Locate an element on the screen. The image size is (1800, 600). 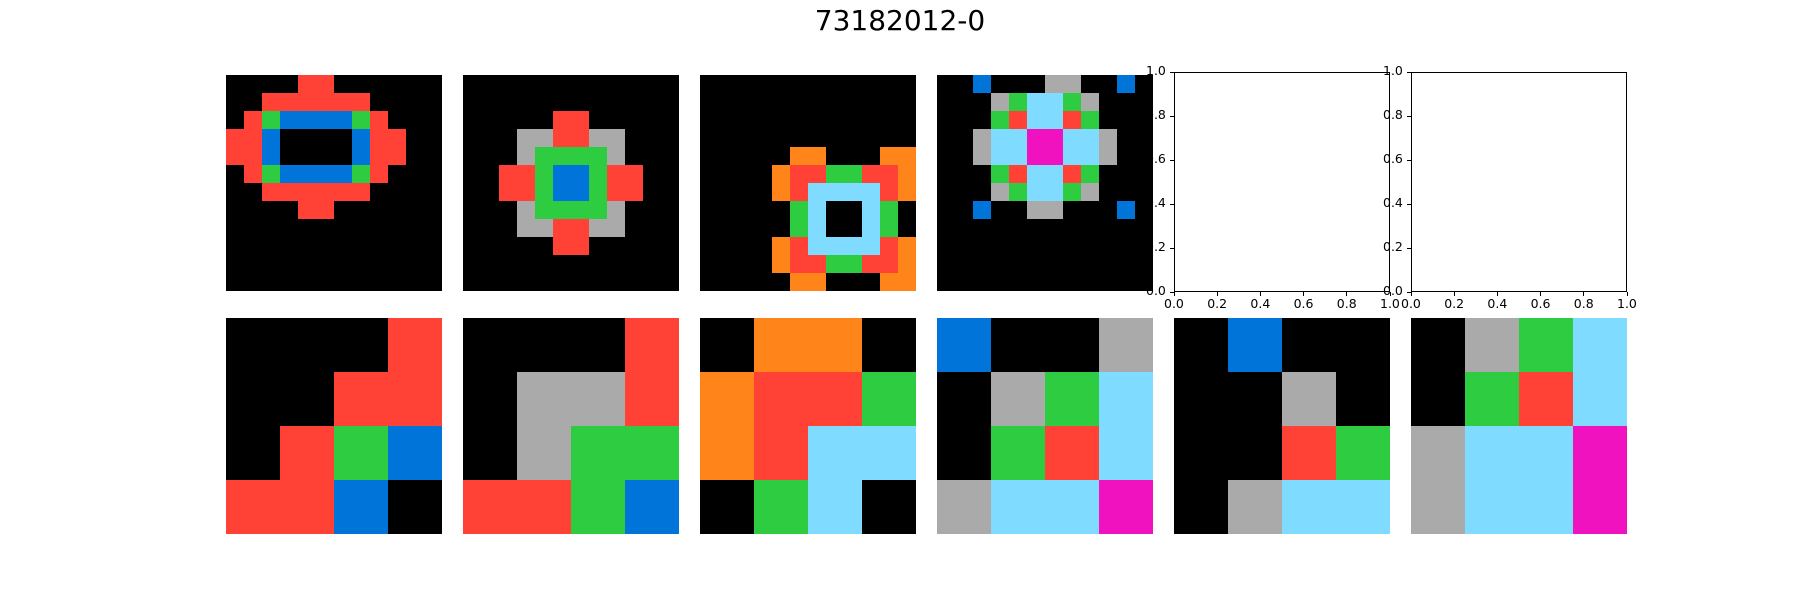
pixel-grid is located at coordinates (334, 426).